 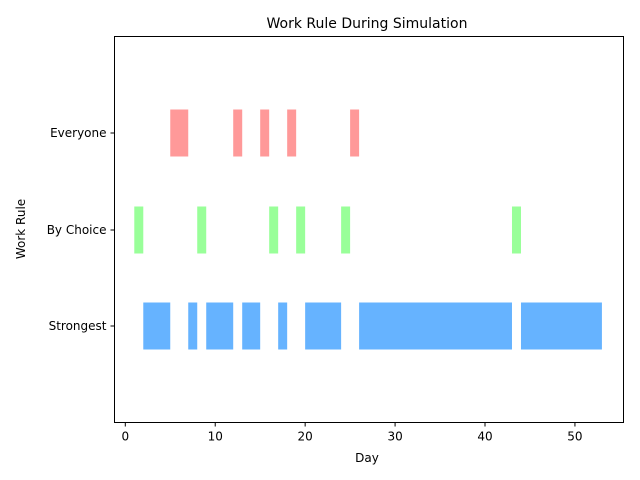 I want to click on chart-title: Work Rule During Simulation, so click(x=367, y=24).